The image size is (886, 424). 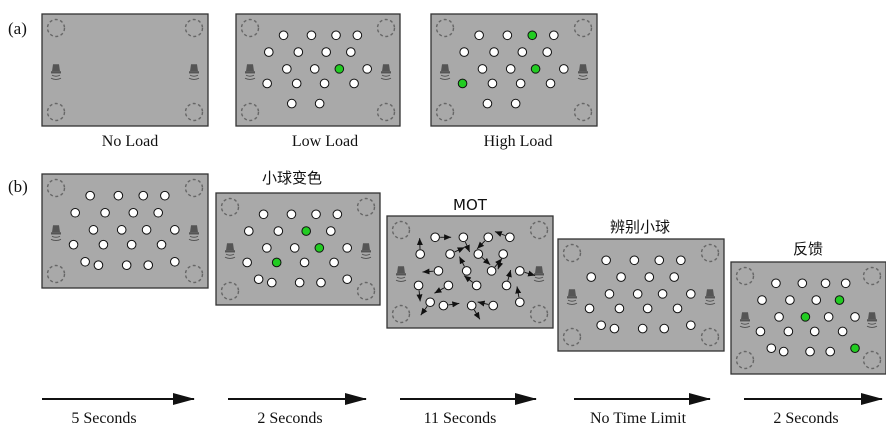 I want to click on panel-color-change, so click(x=298, y=249).